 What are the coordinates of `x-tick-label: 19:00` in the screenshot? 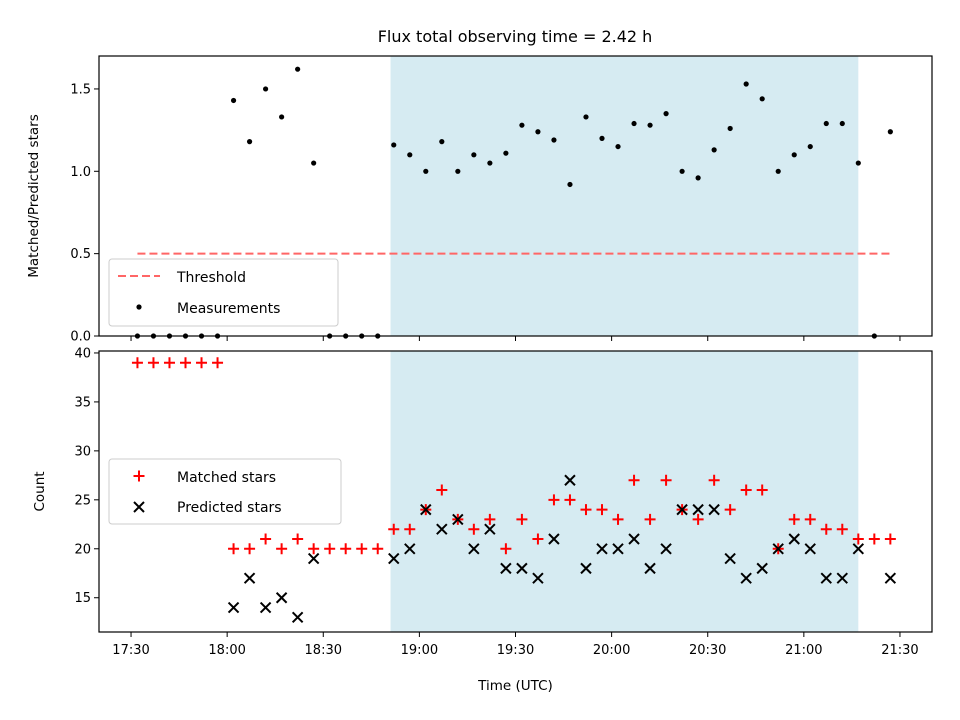 It's located at (419, 650).